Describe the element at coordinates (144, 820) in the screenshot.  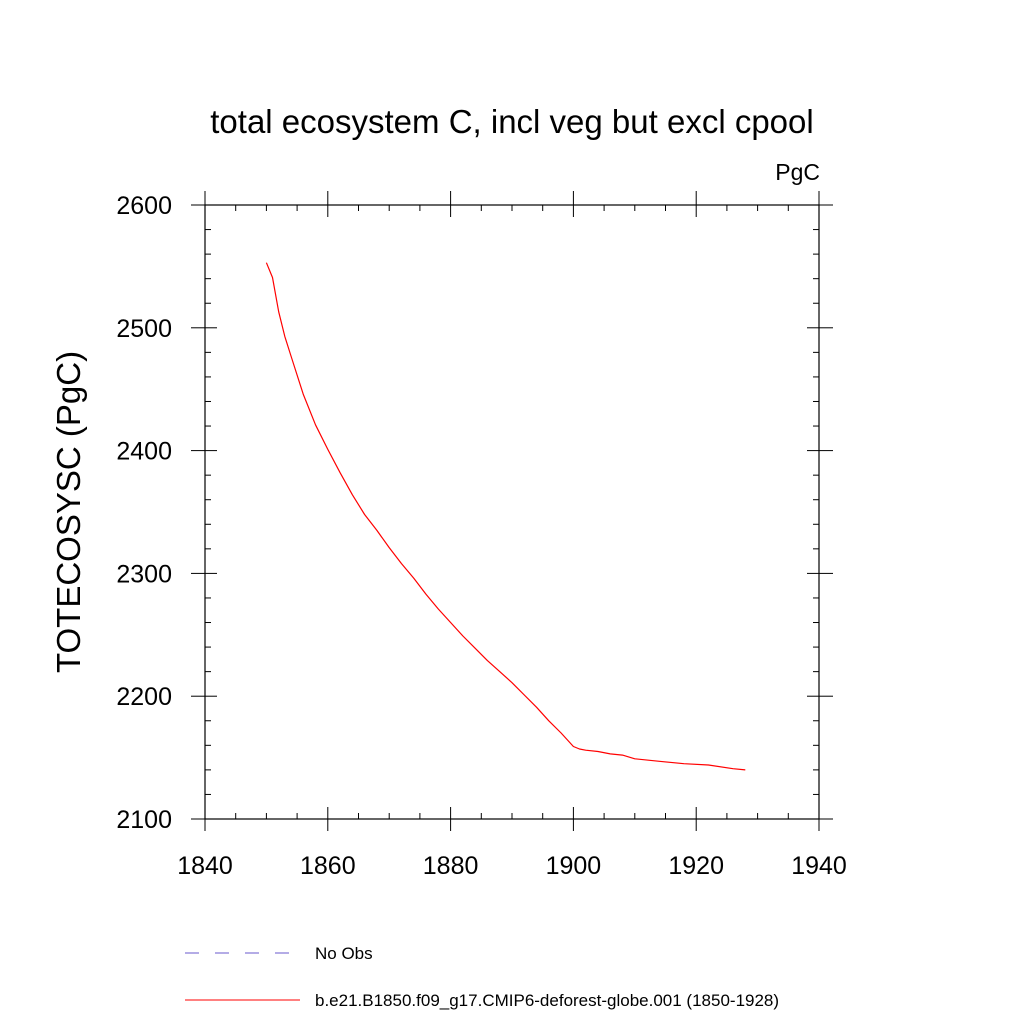
I see `y-tick-label: 2100` at that location.